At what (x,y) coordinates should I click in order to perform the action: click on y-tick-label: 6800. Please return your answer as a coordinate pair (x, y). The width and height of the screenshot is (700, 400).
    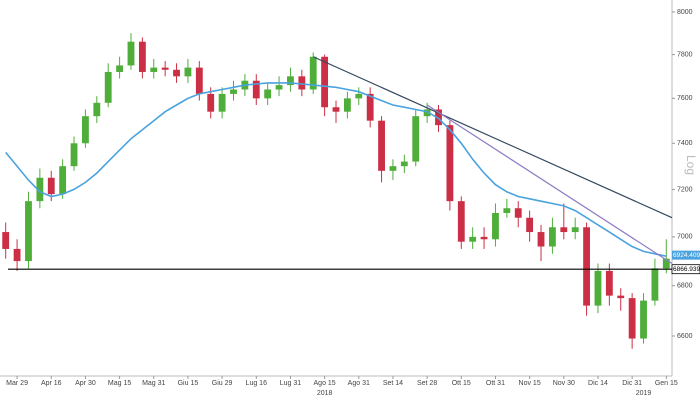
    Looking at the image, I should click on (685, 286).